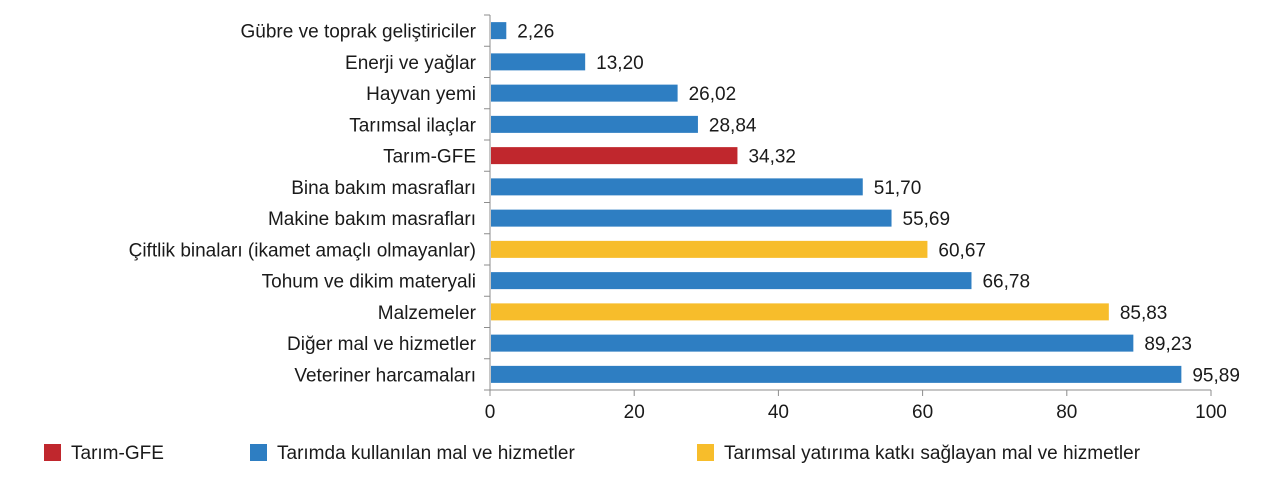 The image size is (1280, 485). I want to click on category-label: Hayvan yemi, so click(421, 94).